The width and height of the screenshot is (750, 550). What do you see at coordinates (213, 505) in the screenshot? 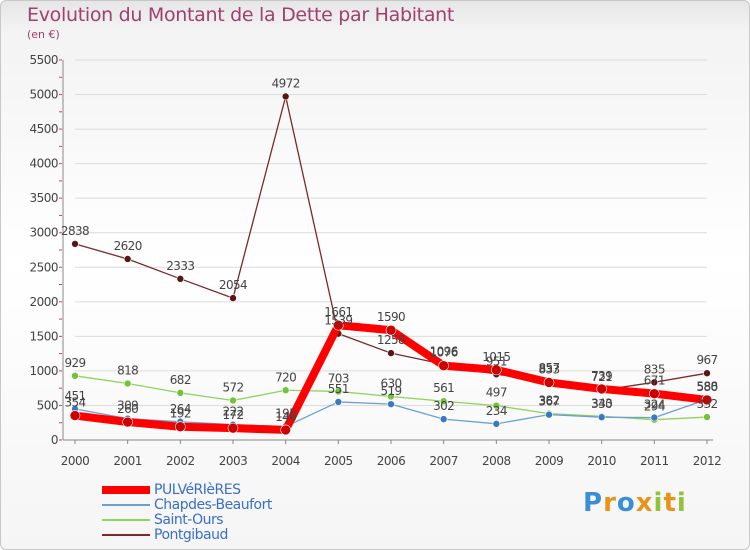
I see `legend-label: Chapdes-Beaufort` at bounding box center [213, 505].